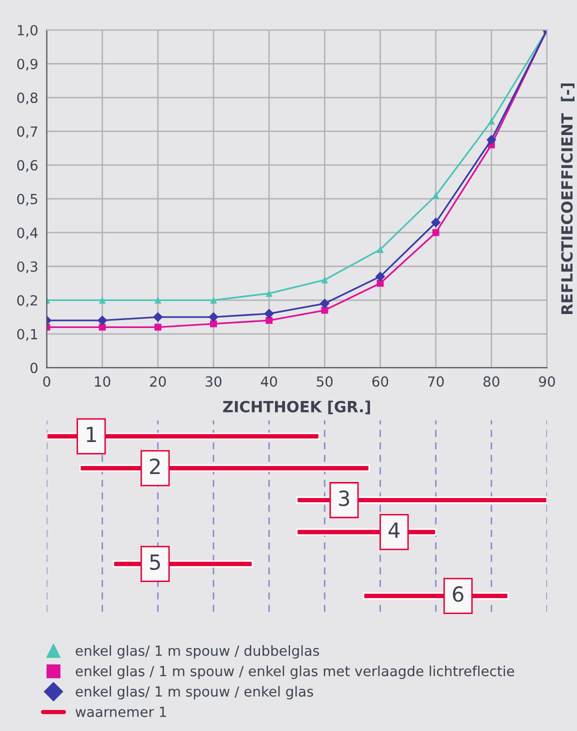 Image resolution: width=577 pixels, height=731 pixels. What do you see at coordinates (121, 712) in the screenshot?
I see `legend-label: waarnemer 1` at bounding box center [121, 712].